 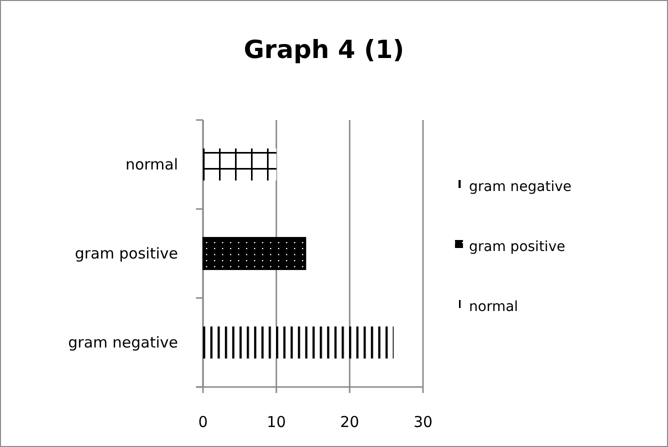 What do you see at coordinates (520, 187) in the screenshot?
I see `legend-label: gram negative` at bounding box center [520, 187].